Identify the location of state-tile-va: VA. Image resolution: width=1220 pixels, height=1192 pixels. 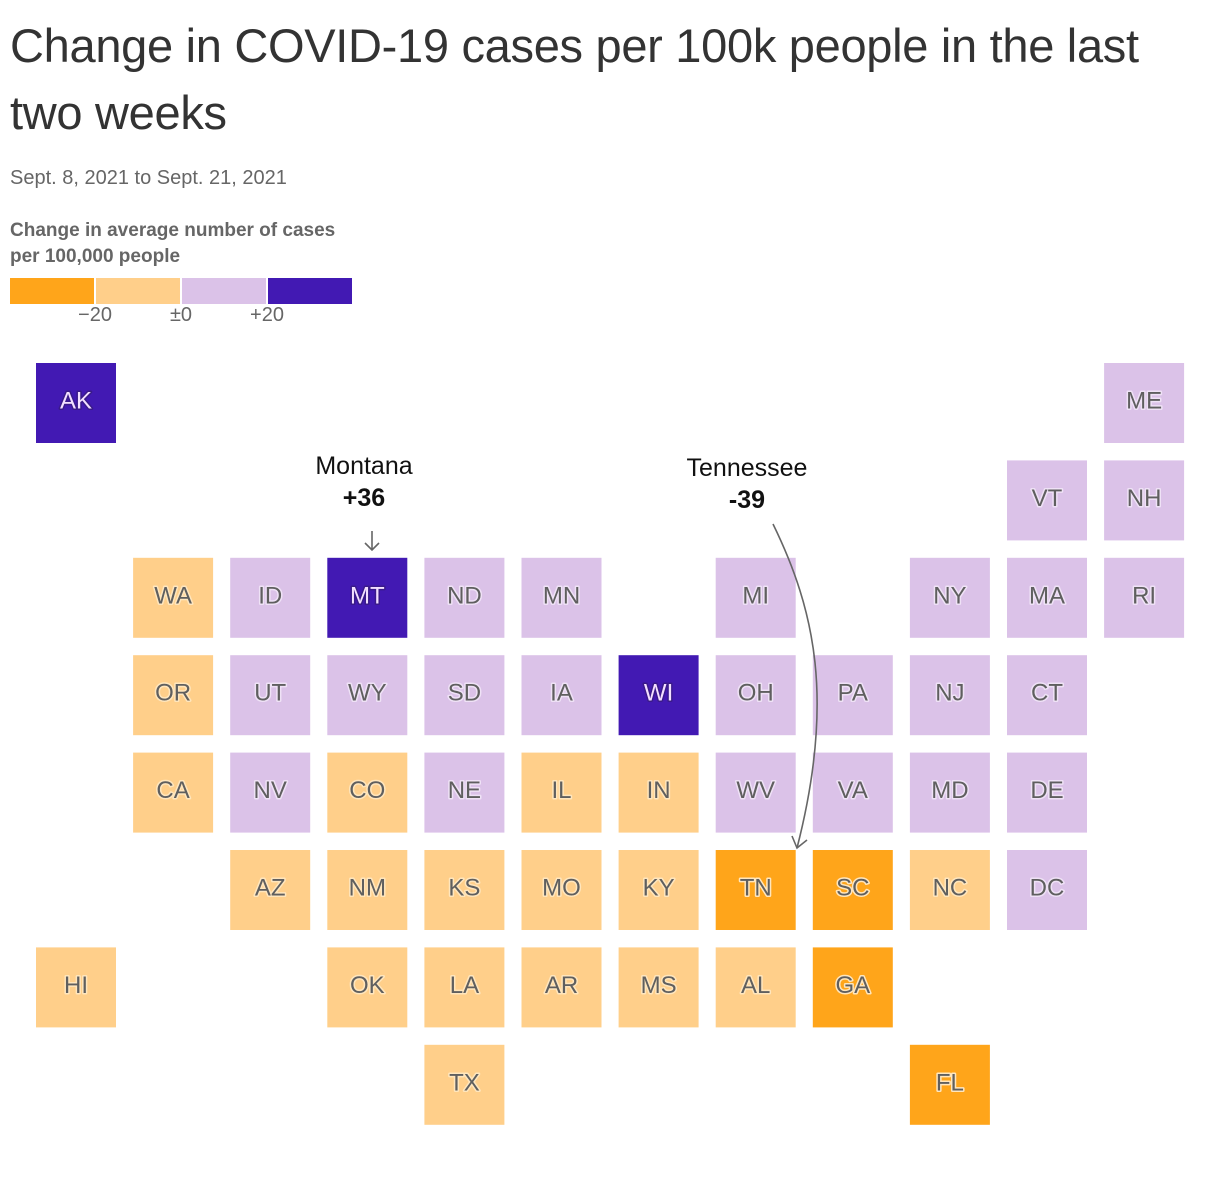
(852, 792).